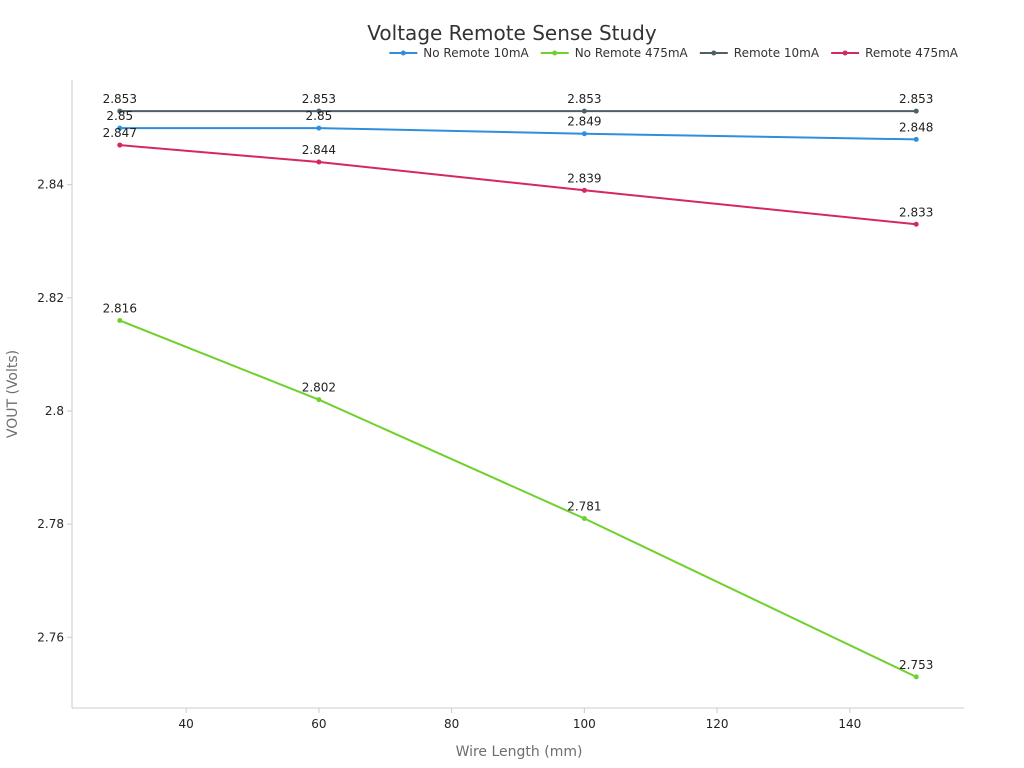 Image resolution: width=1024 pixels, height=768 pixels. I want to click on y-tick-label: 2.8, so click(54, 411).